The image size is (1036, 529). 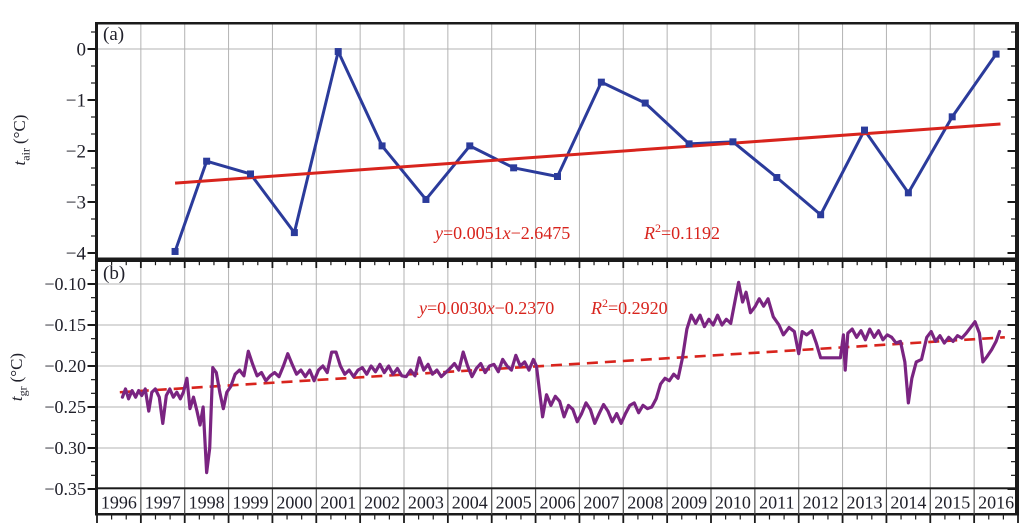 What do you see at coordinates (638, 308) in the screenshot?
I see `r-value: =0.2920` at bounding box center [638, 308].